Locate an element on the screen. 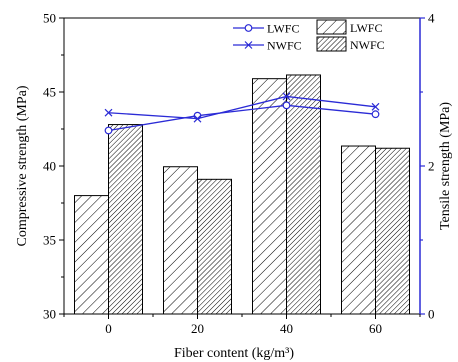 The width and height of the screenshot is (458, 362). x-tick-label: 20 is located at coordinates (197, 328).